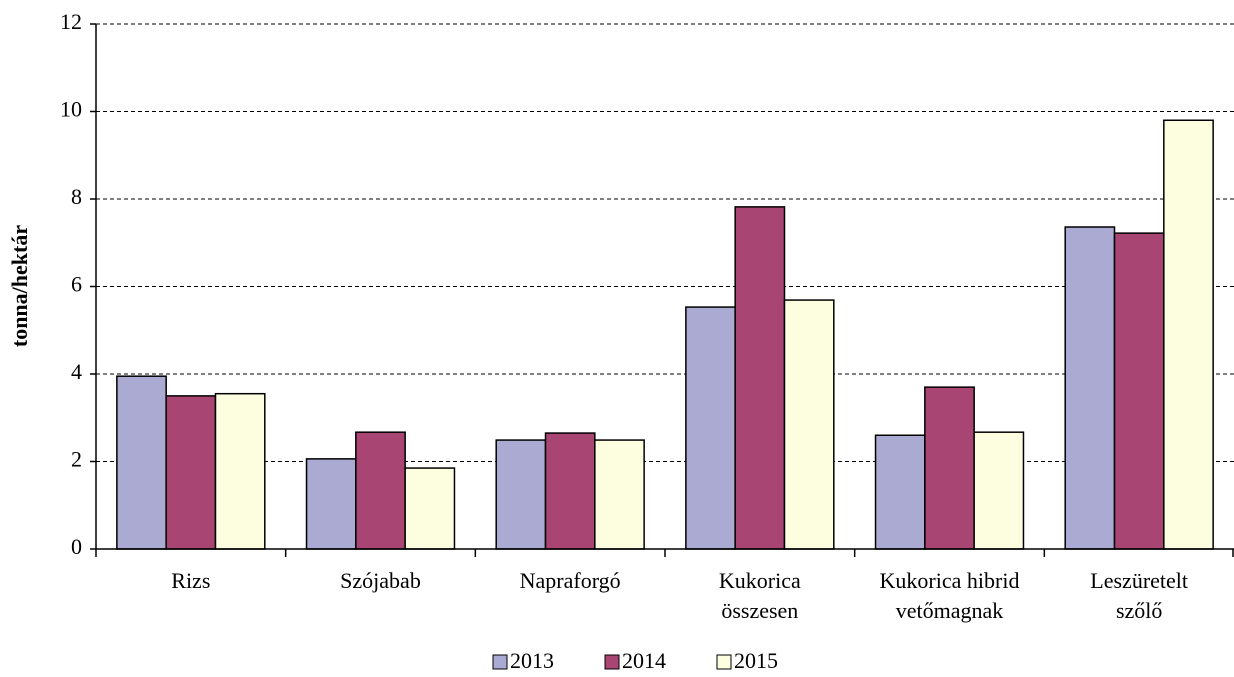 This screenshot has width=1234, height=677. Describe the element at coordinates (950, 595) in the screenshot. I see `x-tick-label: Kukorica hibrid vetőmagnak` at that location.